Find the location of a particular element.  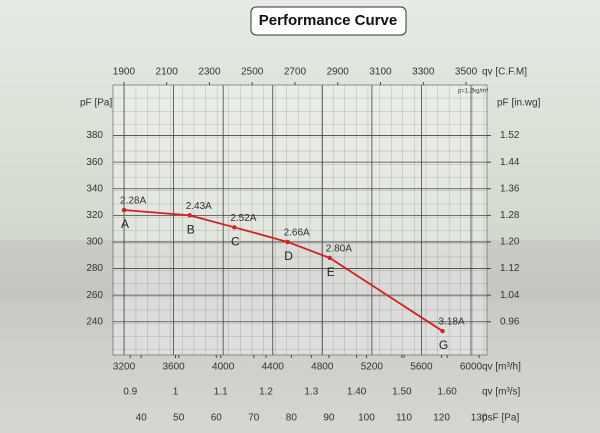

secondary-tick-label: 1.50 is located at coordinates (402, 392).